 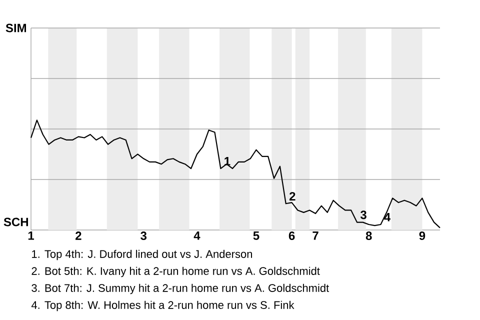 What do you see at coordinates (143, 236) in the screenshot?
I see `x-tick-label: 3` at bounding box center [143, 236].